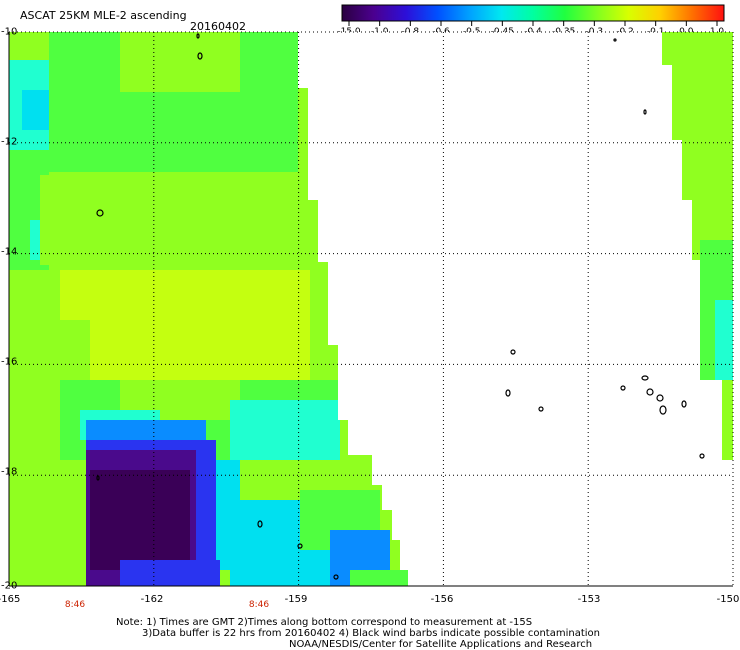 This screenshot has width=740, height=650. I want to click on lat-label-20: -20, so click(9, 586).